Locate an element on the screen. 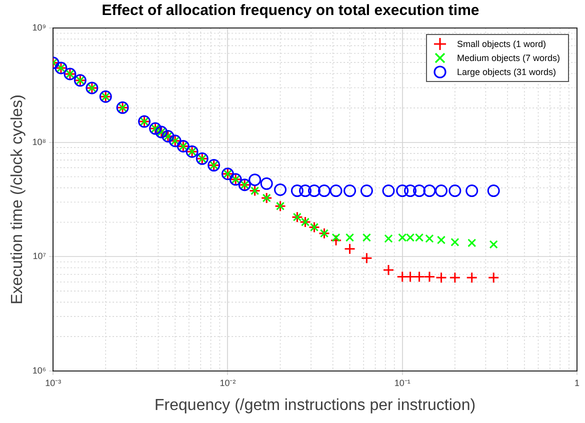 This screenshot has height=423, width=585. y-tick-label: 10⁶ is located at coordinates (39, 370).